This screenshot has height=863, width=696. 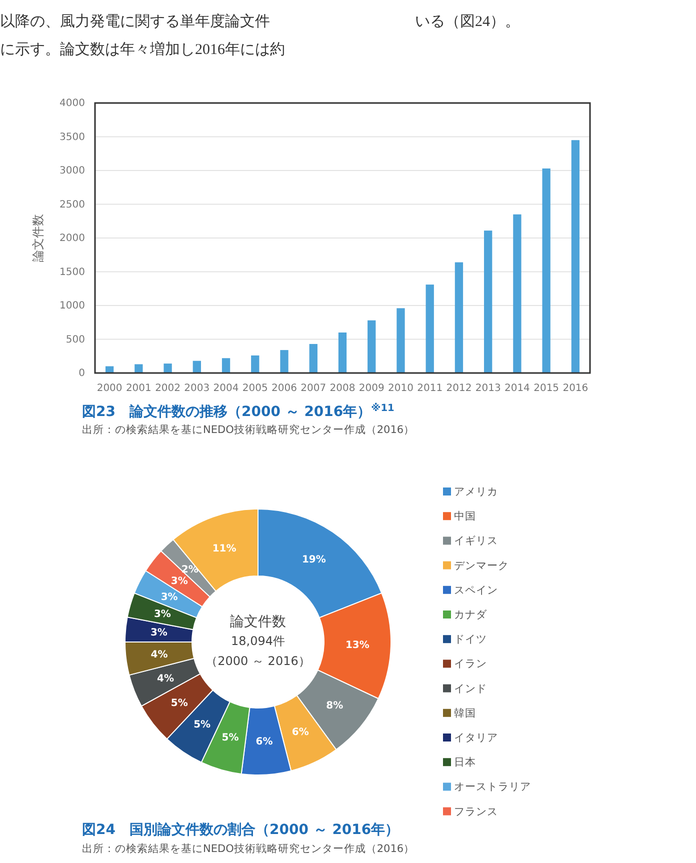 I want to click on y-tick-label: 1000, so click(x=72, y=306).